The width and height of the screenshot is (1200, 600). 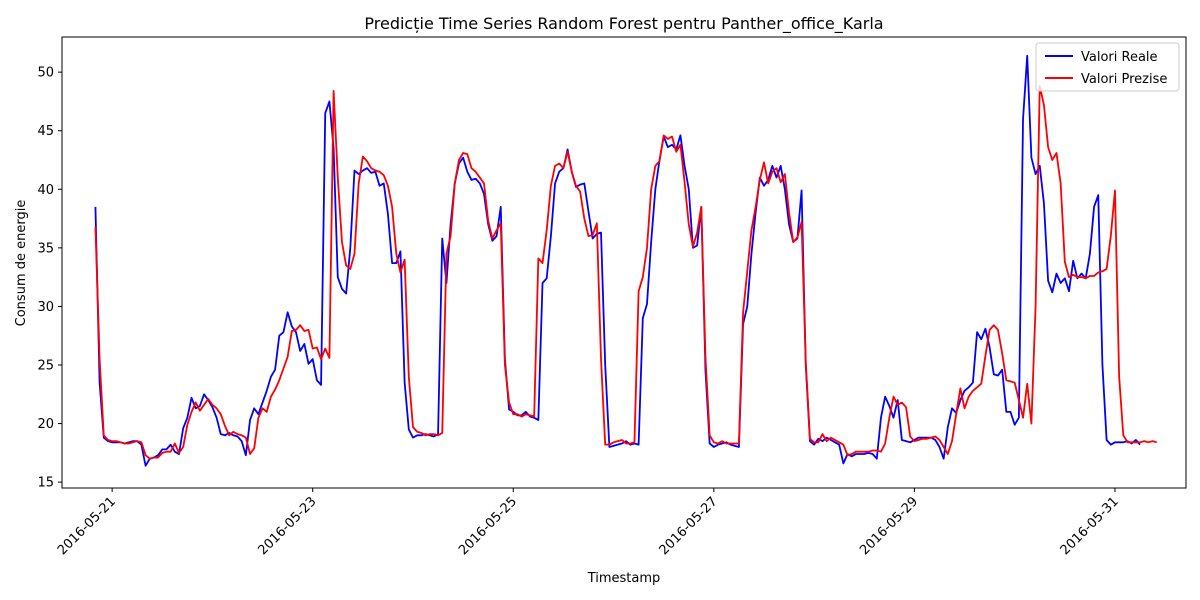 I want to click on x-axis-label: Timestamp, so click(x=624, y=578).